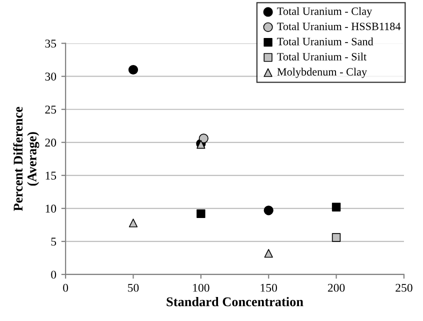  What do you see at coordinates (53, 242) in the screenshot?
I see `y-tick-label: 5` at bounding box center [53, 242].